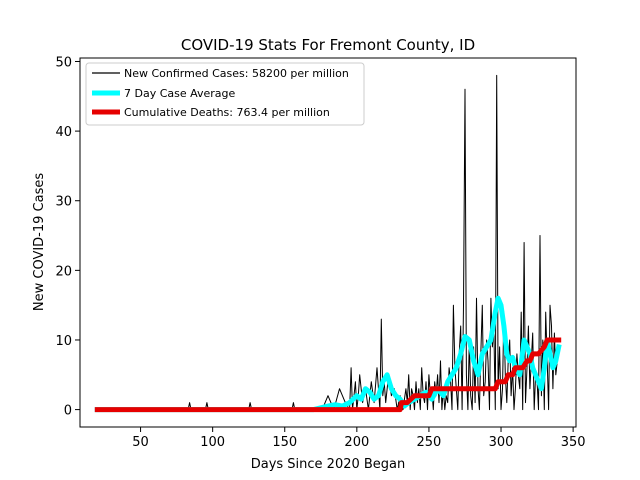 This screenshot has width=640, height=480. I want to click on y-tick-label: 0, so click(68, 411).